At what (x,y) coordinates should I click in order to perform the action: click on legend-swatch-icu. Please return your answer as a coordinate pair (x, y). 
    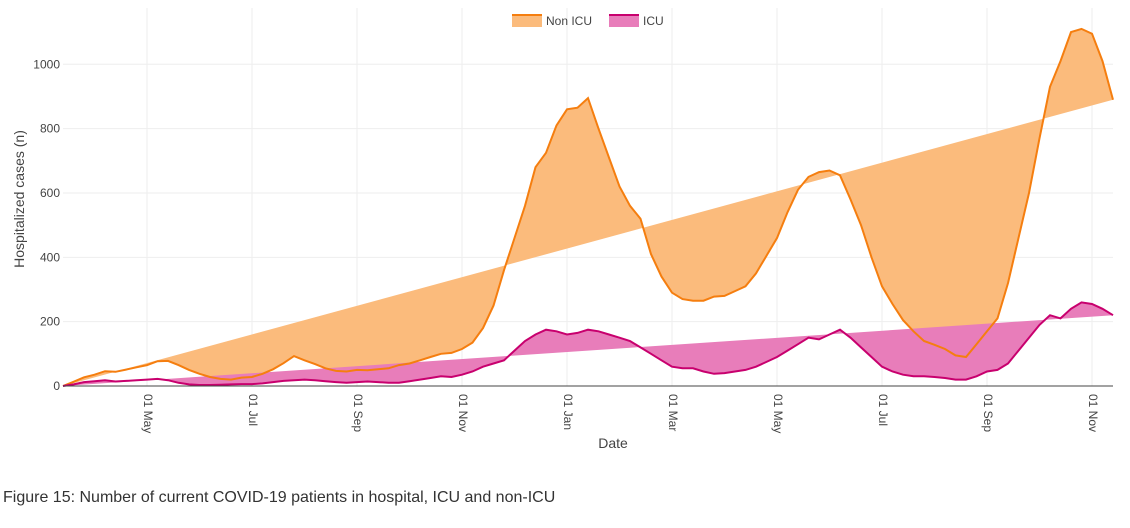
    Looking at the image, I should click on (624, 21).